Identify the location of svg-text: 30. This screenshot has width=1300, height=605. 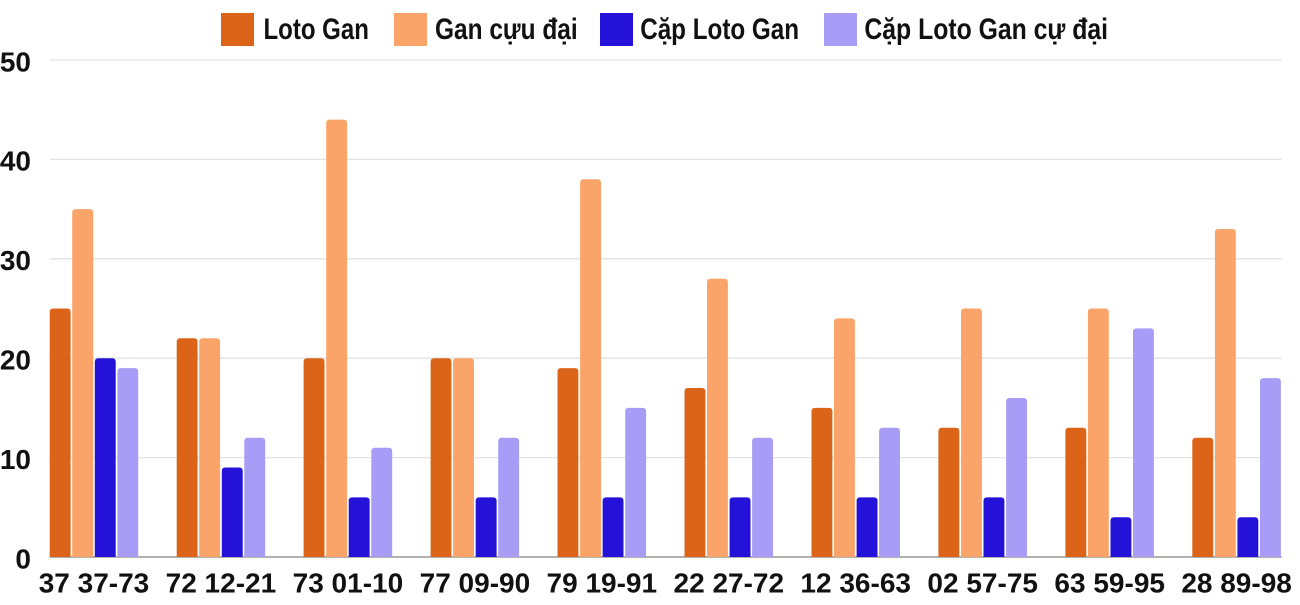
(15, 260).